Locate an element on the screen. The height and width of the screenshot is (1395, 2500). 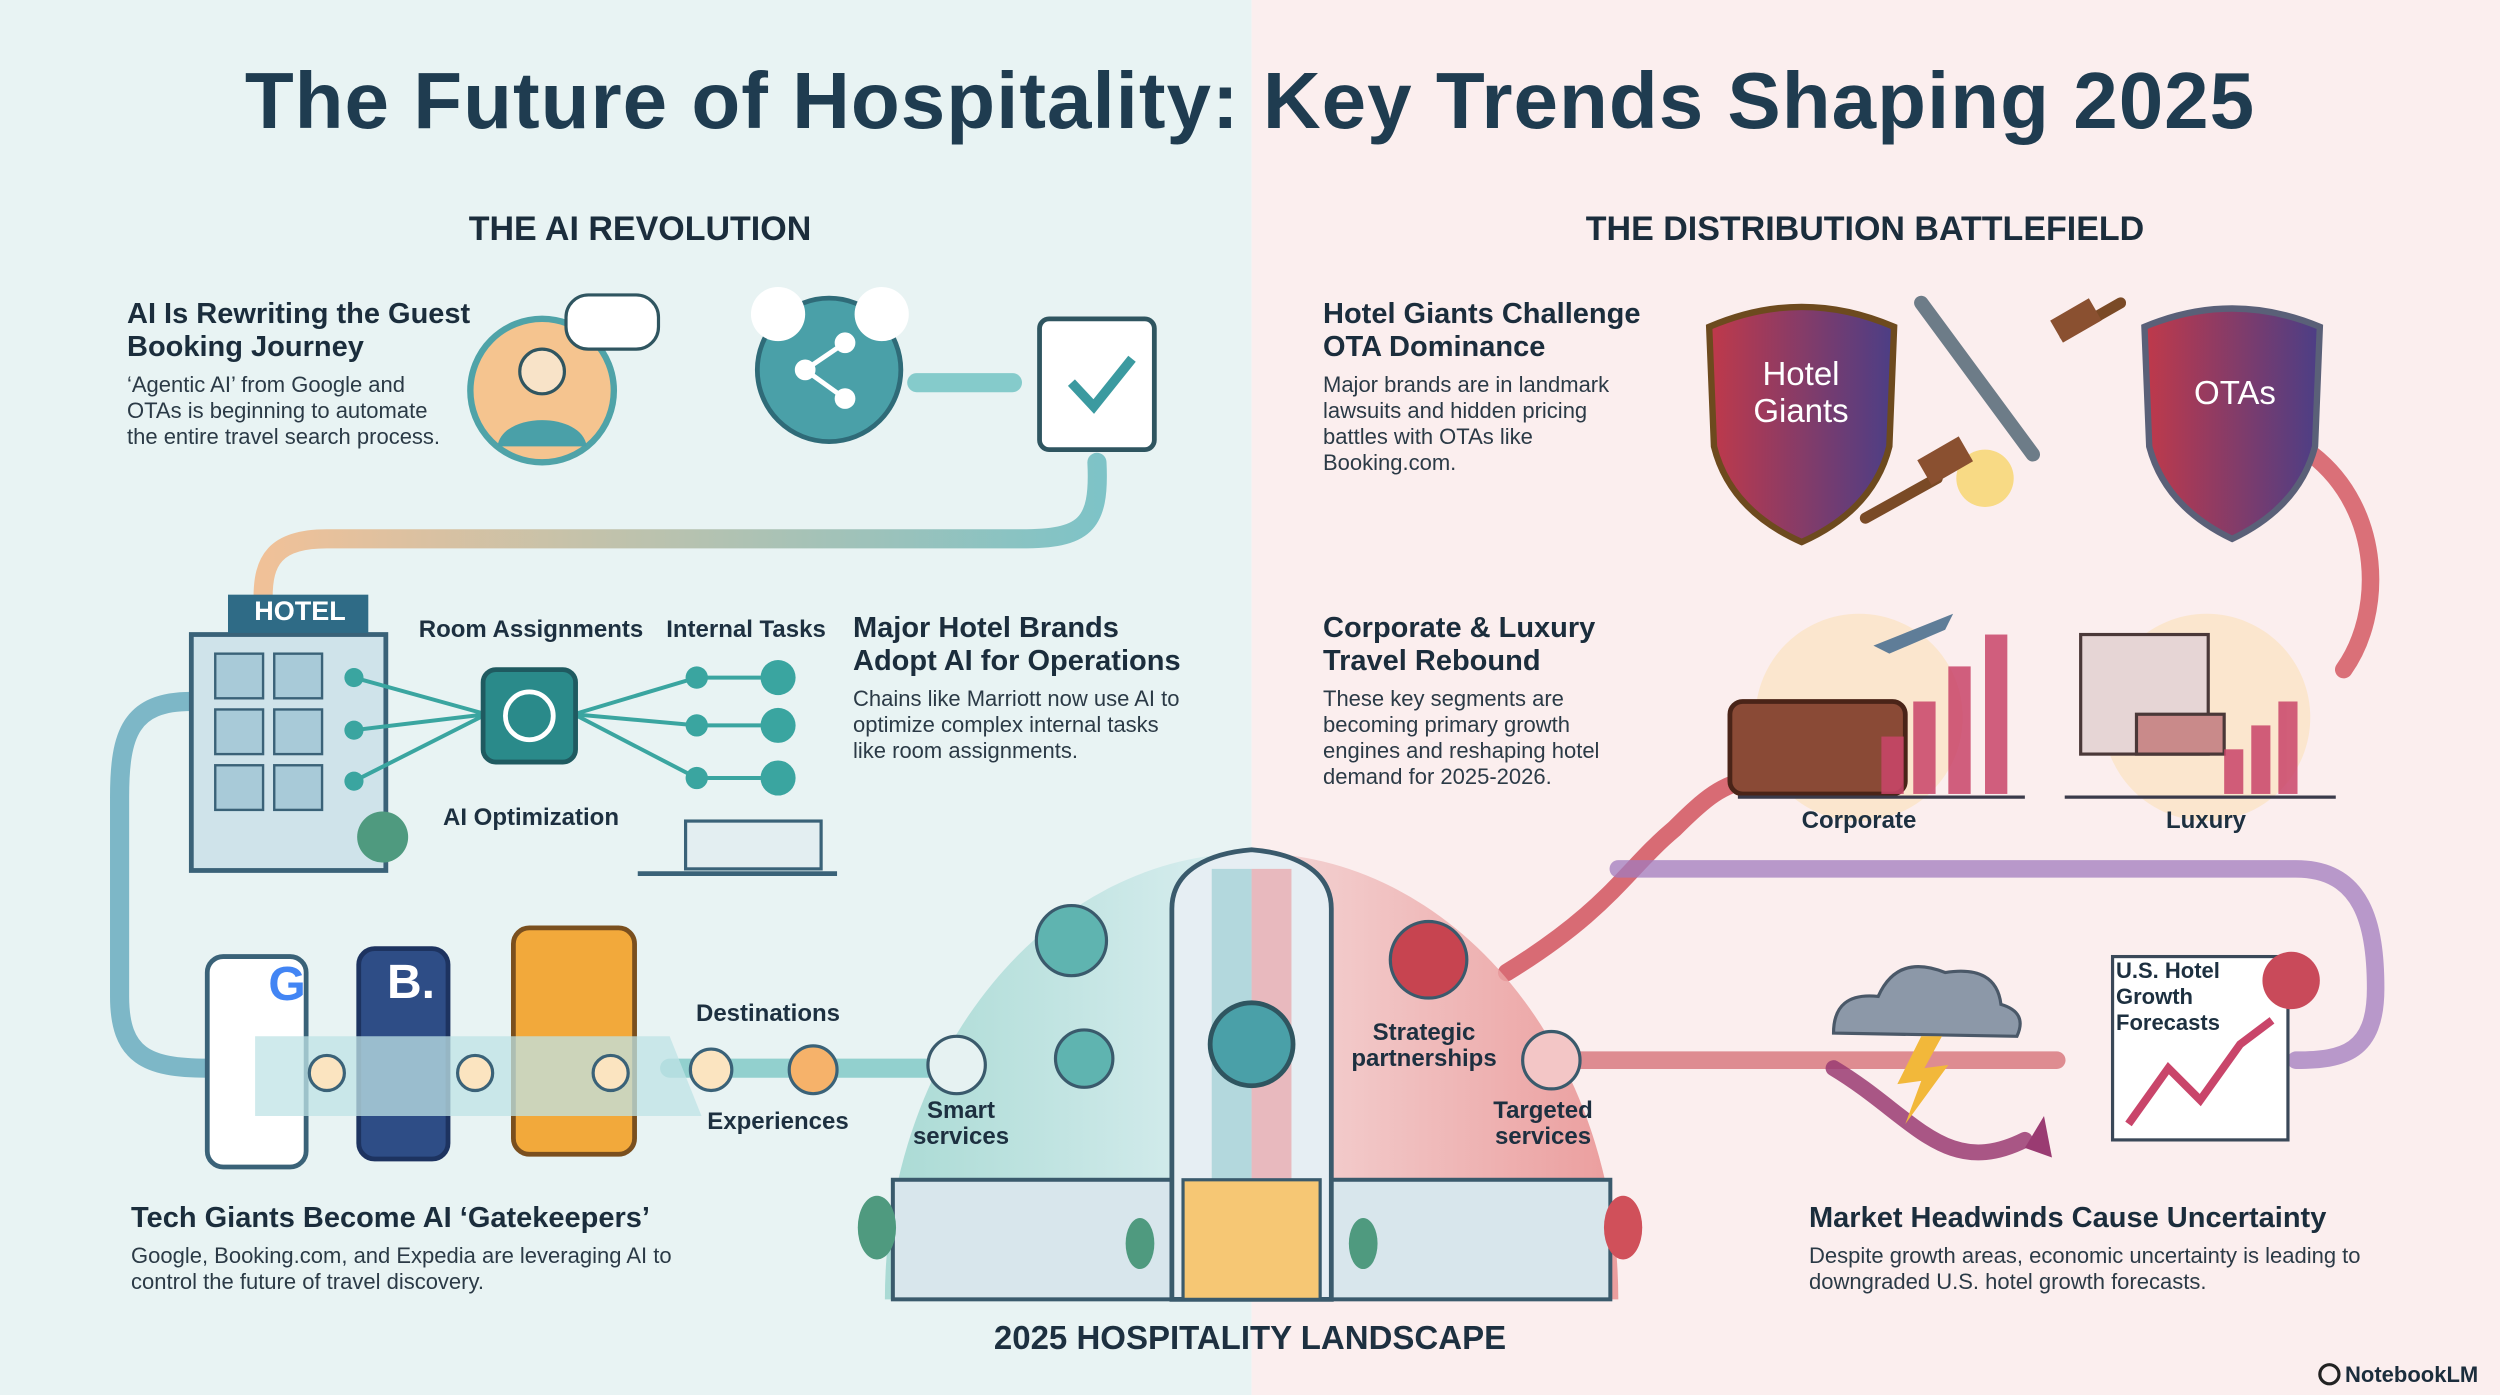
label: Room Assignments is located at coordinates (531, 629).